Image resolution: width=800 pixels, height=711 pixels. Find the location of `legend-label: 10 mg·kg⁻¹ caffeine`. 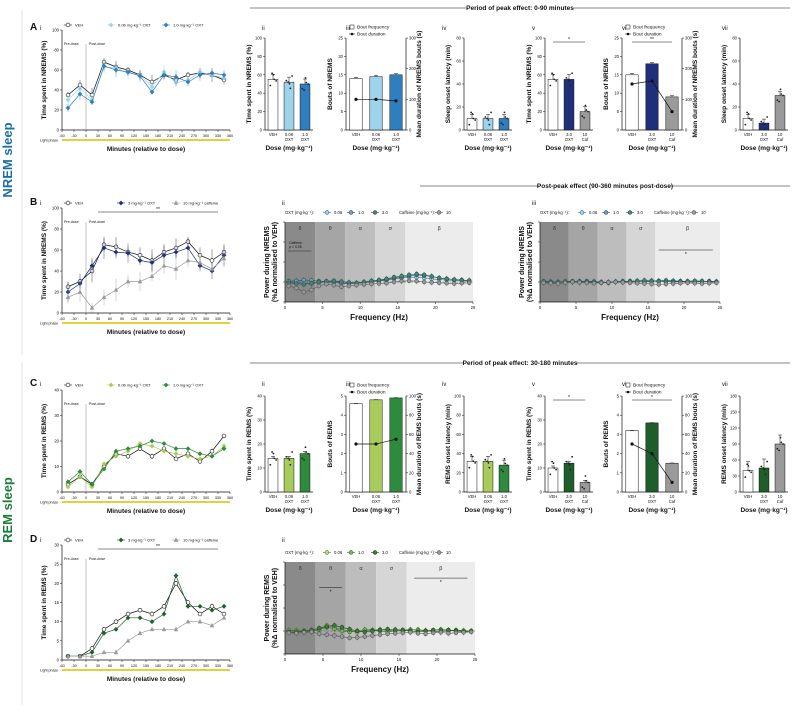

legend-label: 10 mg·kg⁻¹ caffeine is located at coordinates (201, 540).